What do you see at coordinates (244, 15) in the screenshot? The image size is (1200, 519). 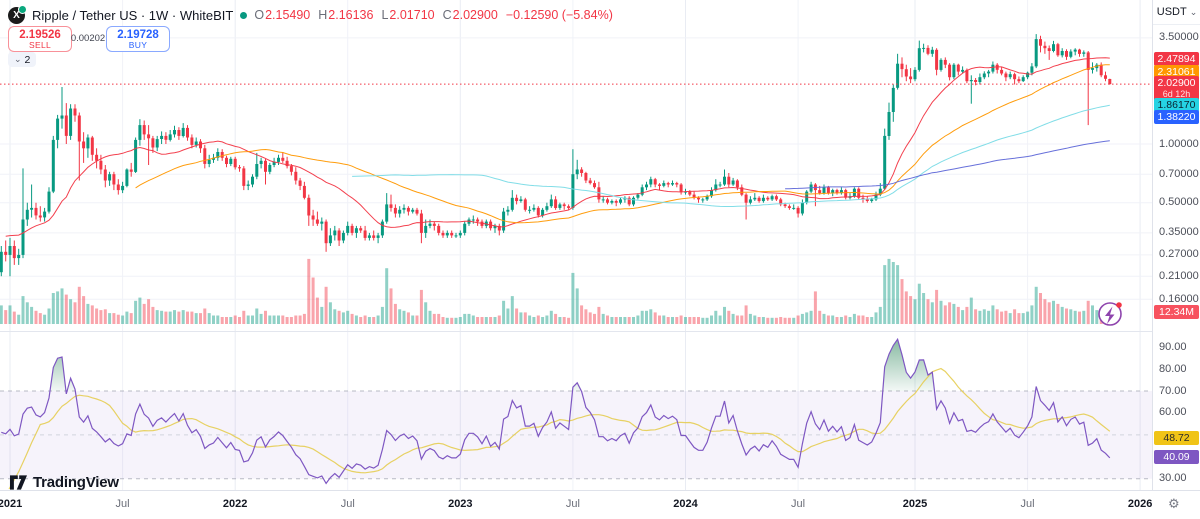 I see `market-status-dot` at bounding box center [244, 15].